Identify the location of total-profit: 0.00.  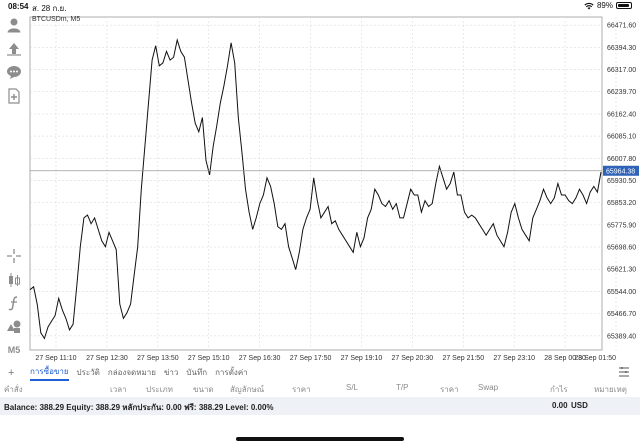
(560, 405).